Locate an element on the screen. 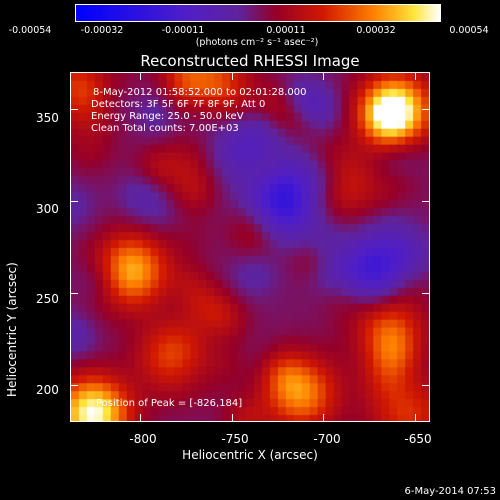  energy-range-label: Energy Range: 25.0 - 50.0 keV is located at coordinates (167, 116).